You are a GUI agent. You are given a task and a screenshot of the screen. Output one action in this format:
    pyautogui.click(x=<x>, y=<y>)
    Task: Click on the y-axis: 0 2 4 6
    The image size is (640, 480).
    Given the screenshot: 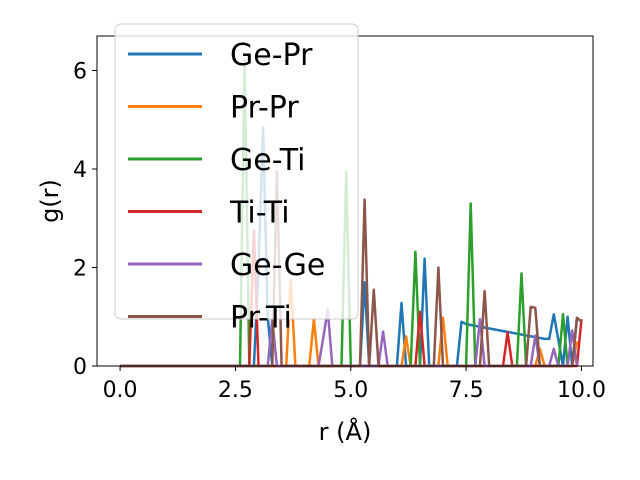 What is the action you would take?
    pyautogui.click(x=85, y=219)
    